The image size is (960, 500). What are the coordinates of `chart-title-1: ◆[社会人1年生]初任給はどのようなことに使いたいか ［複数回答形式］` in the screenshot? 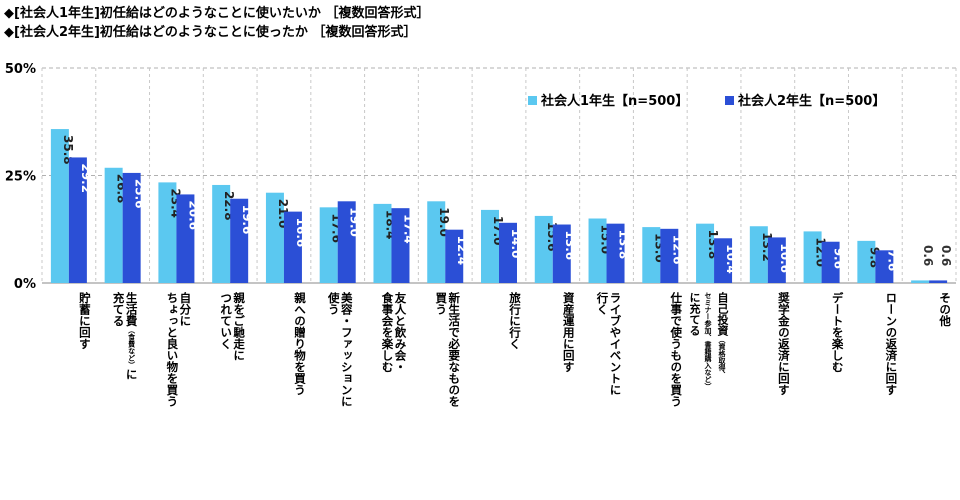 It's located at (217, 13).